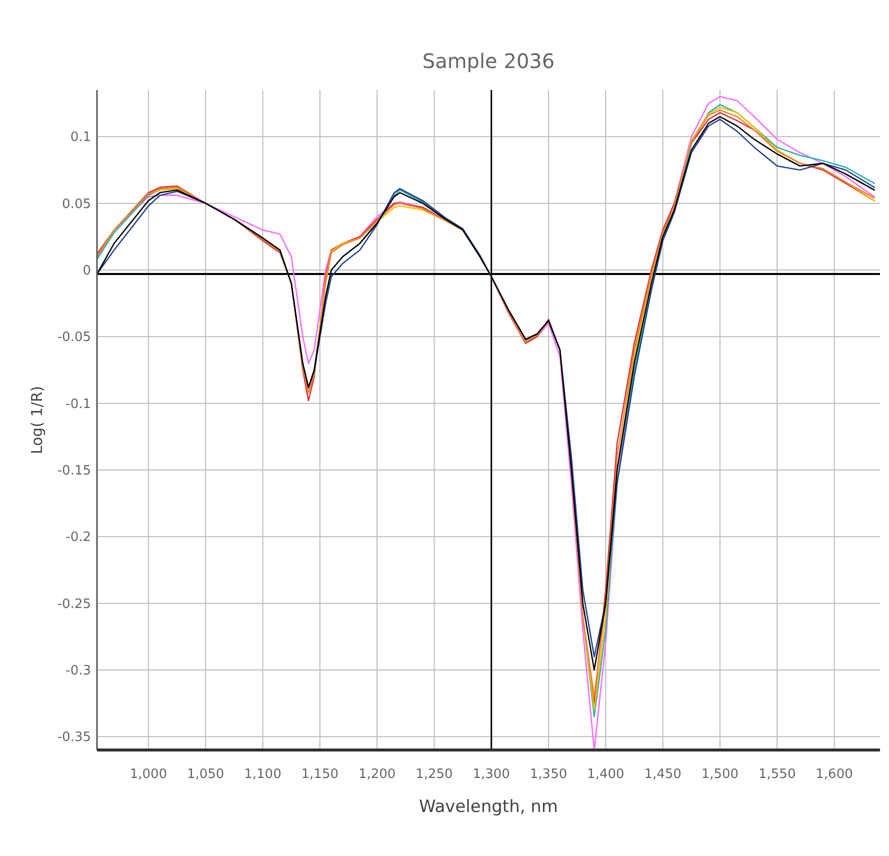 This screenshot has height=856, width=889. Describe the element at coordinates (37, 420) in the screenshot. I see `y-axis-title: Log( 1/R)` at that location.